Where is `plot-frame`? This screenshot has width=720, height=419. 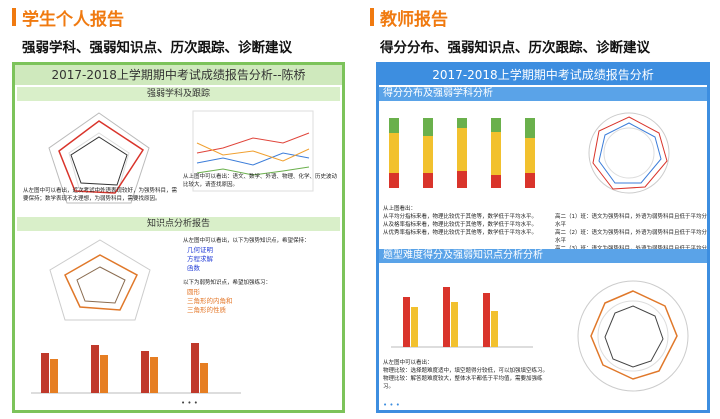
plot-frame is located at coordinates (253, 151).